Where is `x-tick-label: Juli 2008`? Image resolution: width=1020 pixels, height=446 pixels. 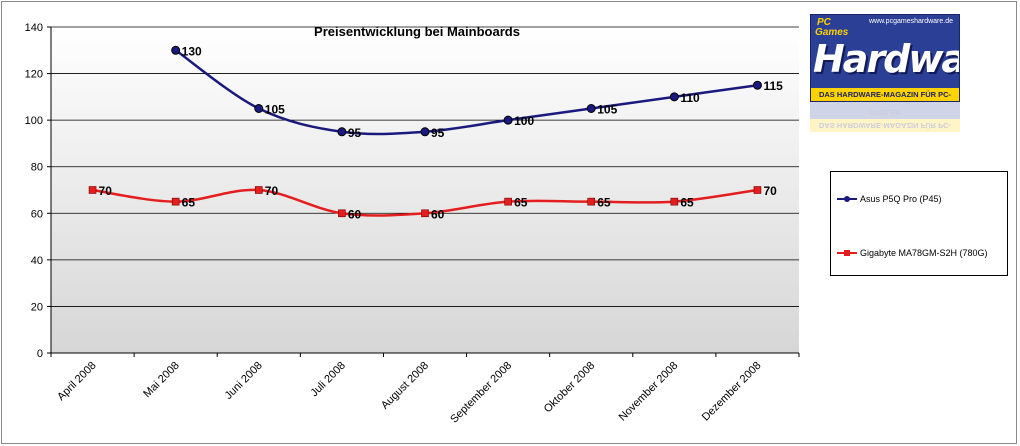 x-tick-label: Juli 2008 is located at coordinates (328, 380).